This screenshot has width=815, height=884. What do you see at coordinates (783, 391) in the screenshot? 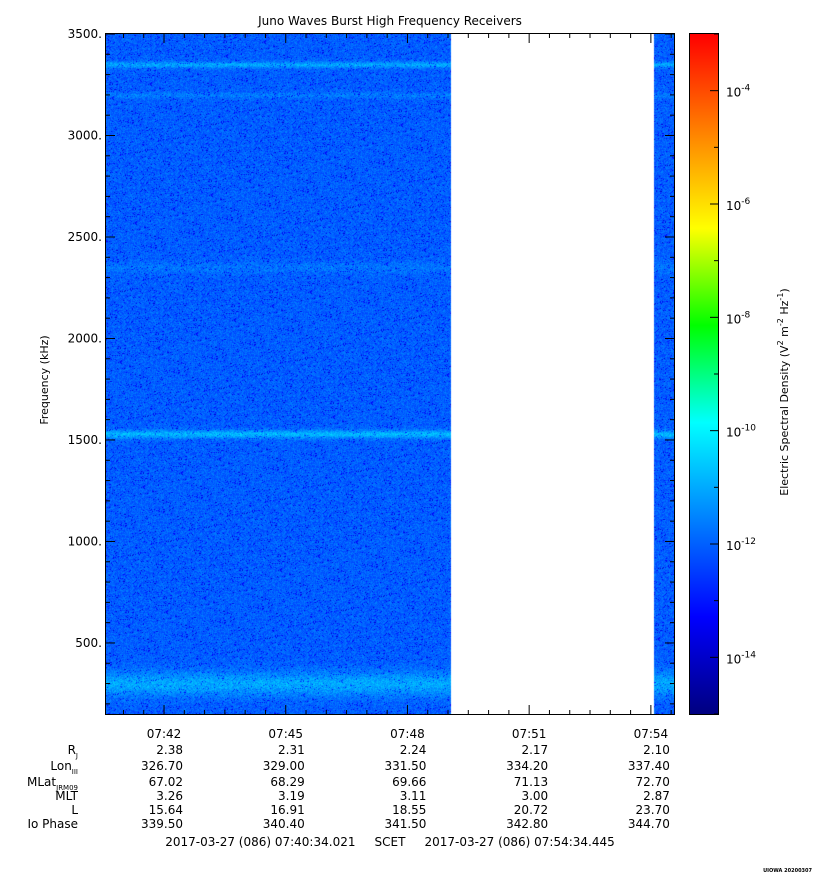
I see `colorbar-label: Electric Spectral Density (V2 m-2 Hz-1)` at bounding box center [783, 391].